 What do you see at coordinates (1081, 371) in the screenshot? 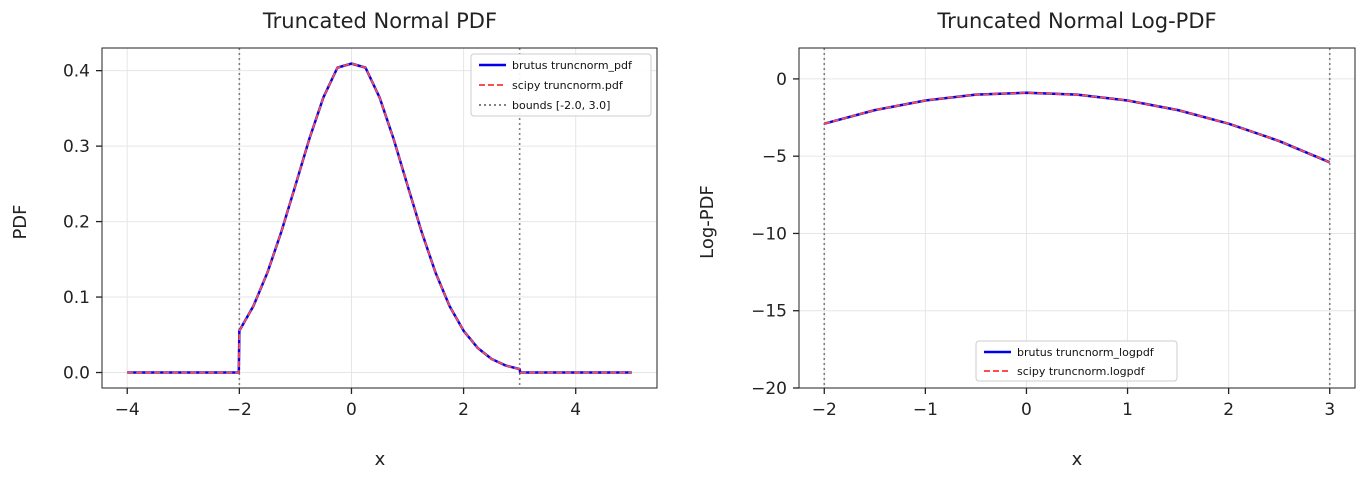
I see `logpdf-legend-scipy-label: scipy truncnorm.logpdf` at bounding box center [1081, 371].